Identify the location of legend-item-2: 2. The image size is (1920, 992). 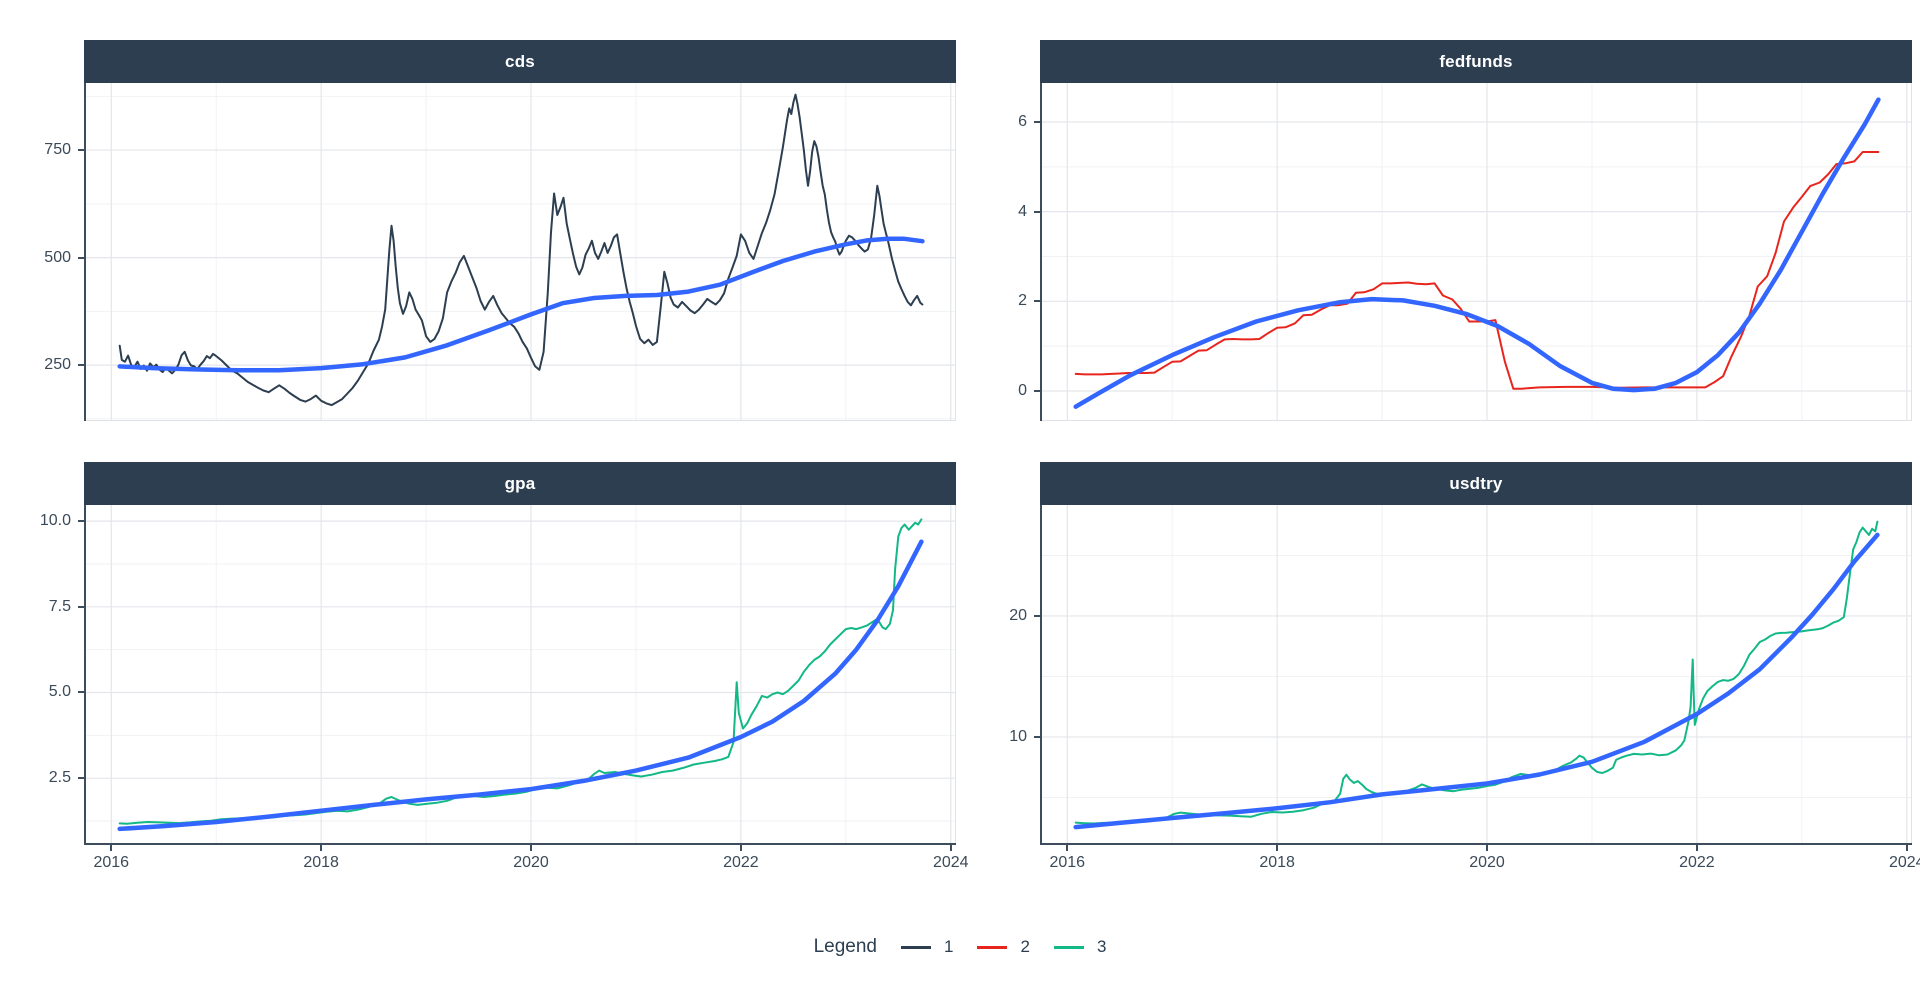
(1003, 947).